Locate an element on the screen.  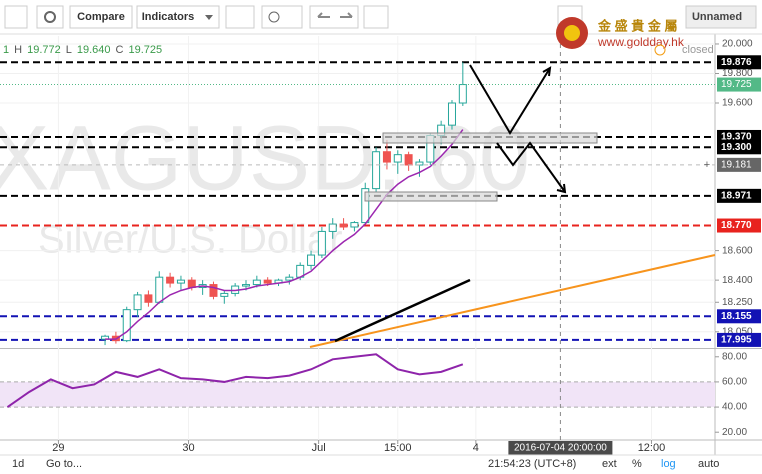
rsi-y-tick-label: 80.00 is located at coordinates (734, 356).